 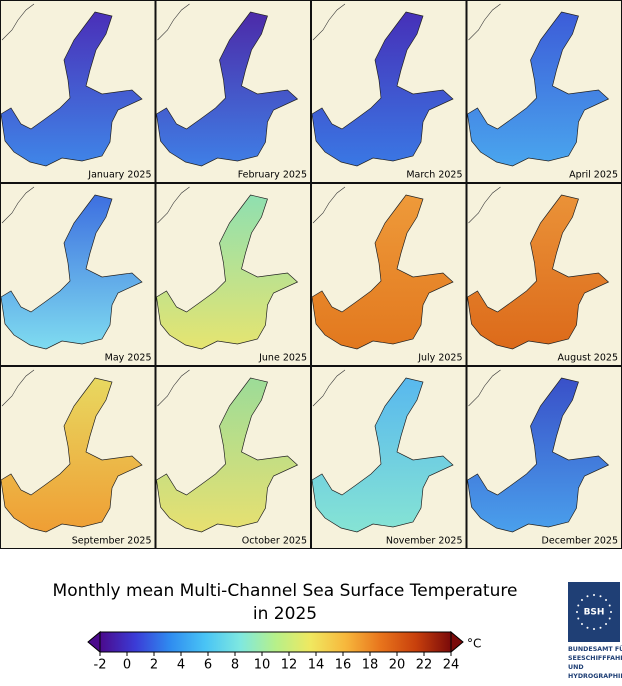 I want to click on colorbar-tick-label: 8, so click(x=235, y=665).